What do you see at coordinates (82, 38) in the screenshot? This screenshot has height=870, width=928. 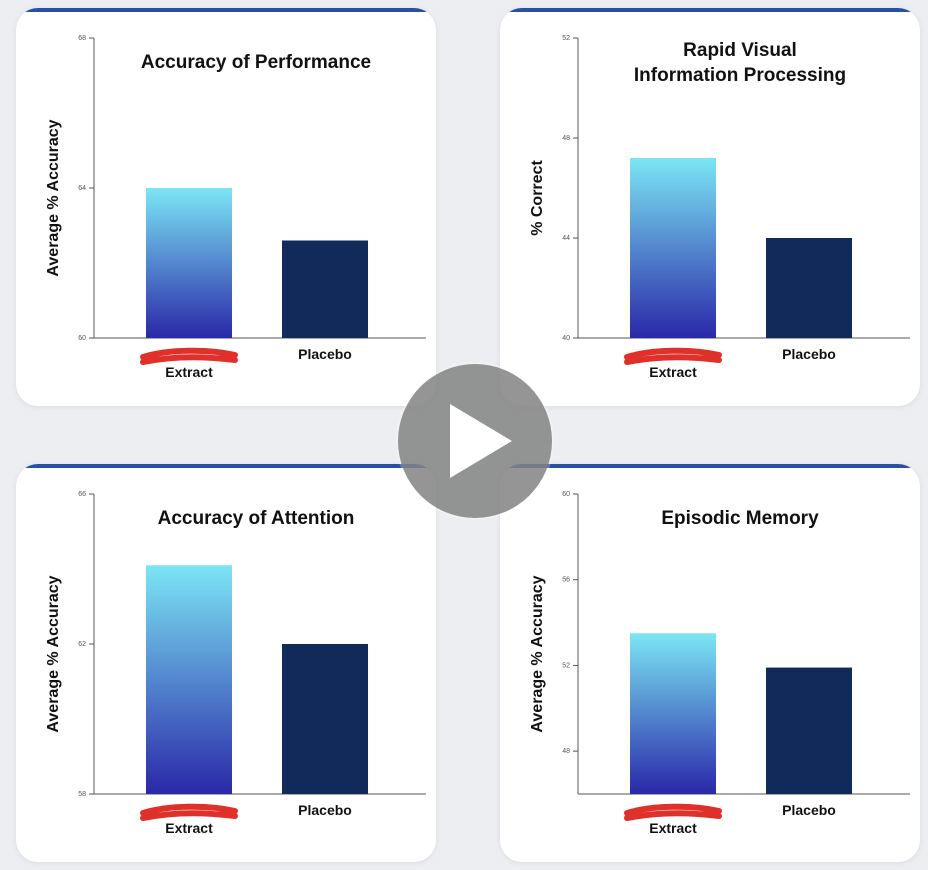 I see `y-tick-label: 68` at bounding box center [82, 38].